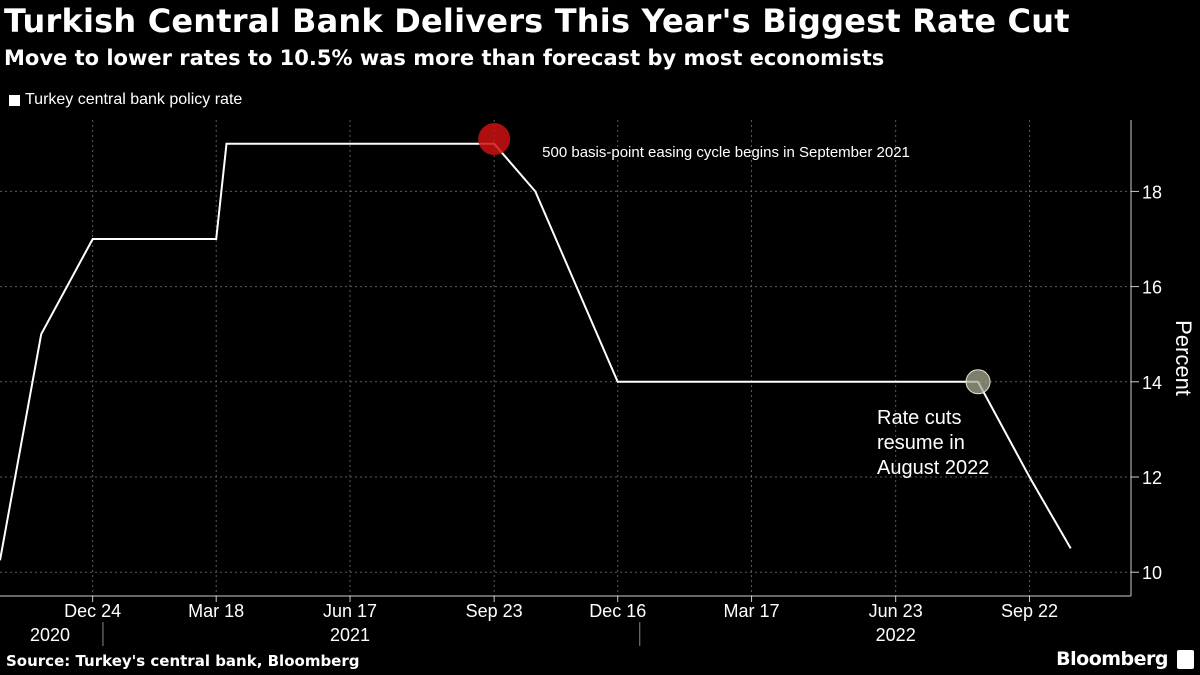 Image resolution: width=1200 pixels, height=675 pixels. Describe the element at coordinates (1152, 573) in the screenshot. I see `y-tick-label: 10` at that location.